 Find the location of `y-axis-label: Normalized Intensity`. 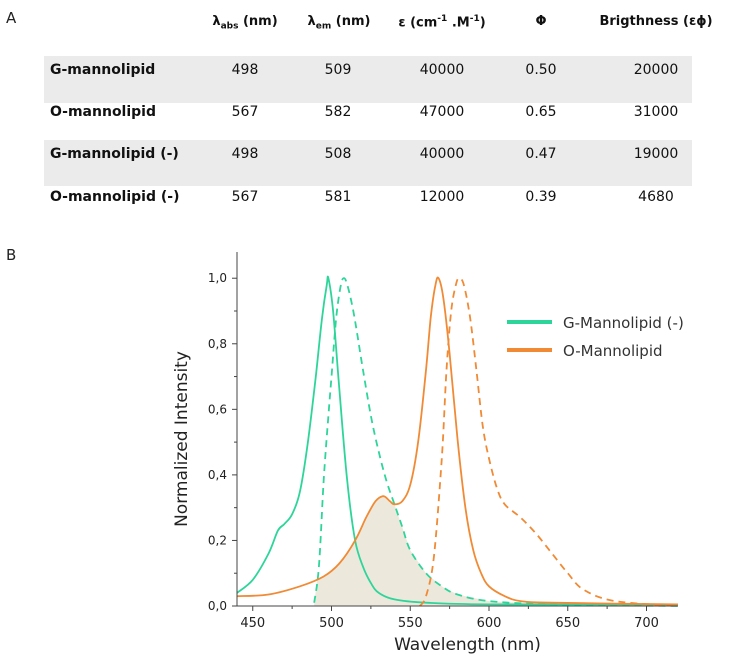

y-axis-label: Normalized Intensity is located at coordinates (182, 439).